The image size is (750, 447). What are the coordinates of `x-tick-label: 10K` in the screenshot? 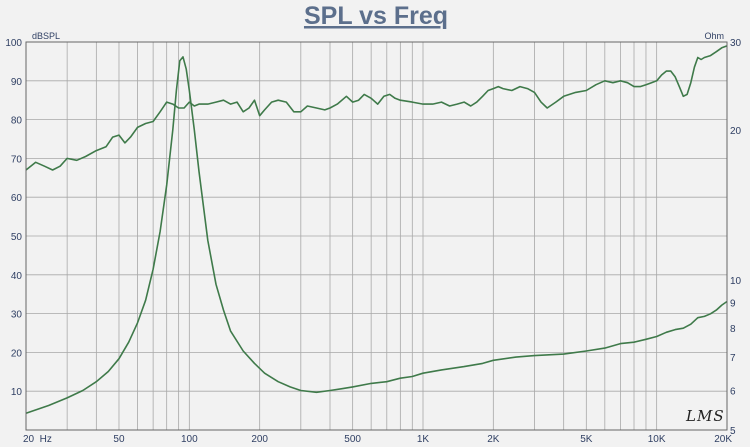 It's located at (657, 439).